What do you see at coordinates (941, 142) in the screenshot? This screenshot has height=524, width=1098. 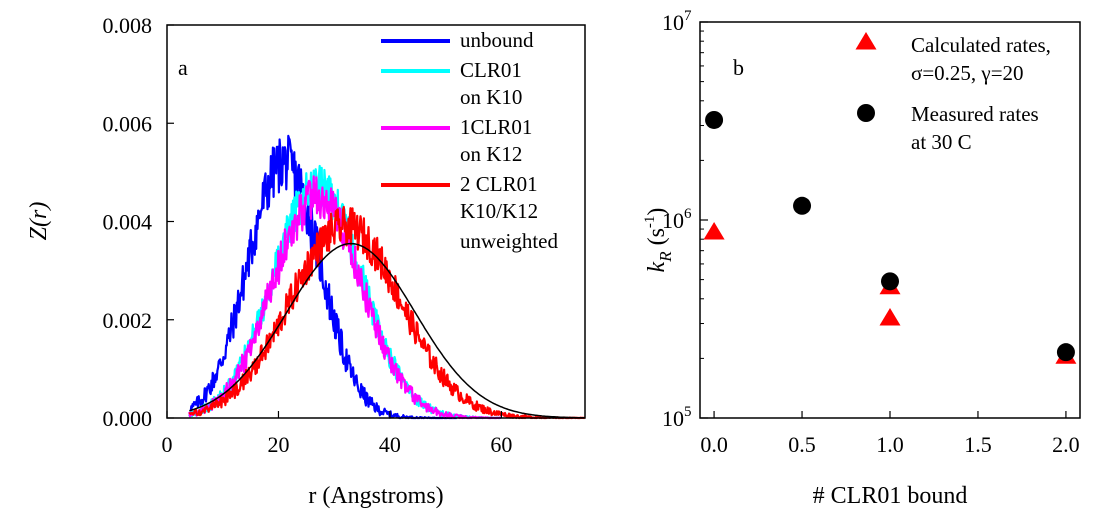 I see `chart-b-legend-label: at 30 C` at bounding box center [941, 142].